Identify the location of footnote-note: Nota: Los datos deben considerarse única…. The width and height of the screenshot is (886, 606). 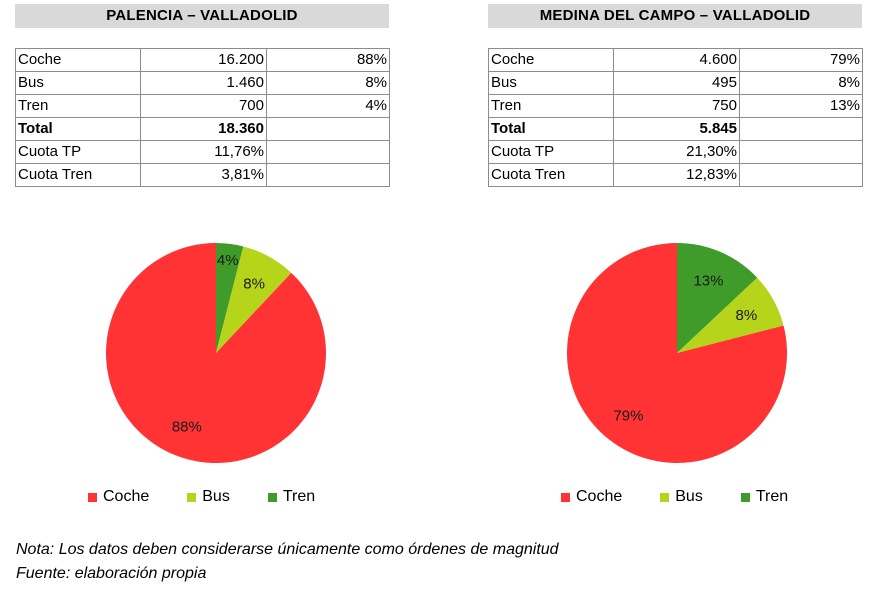
(287, 549).